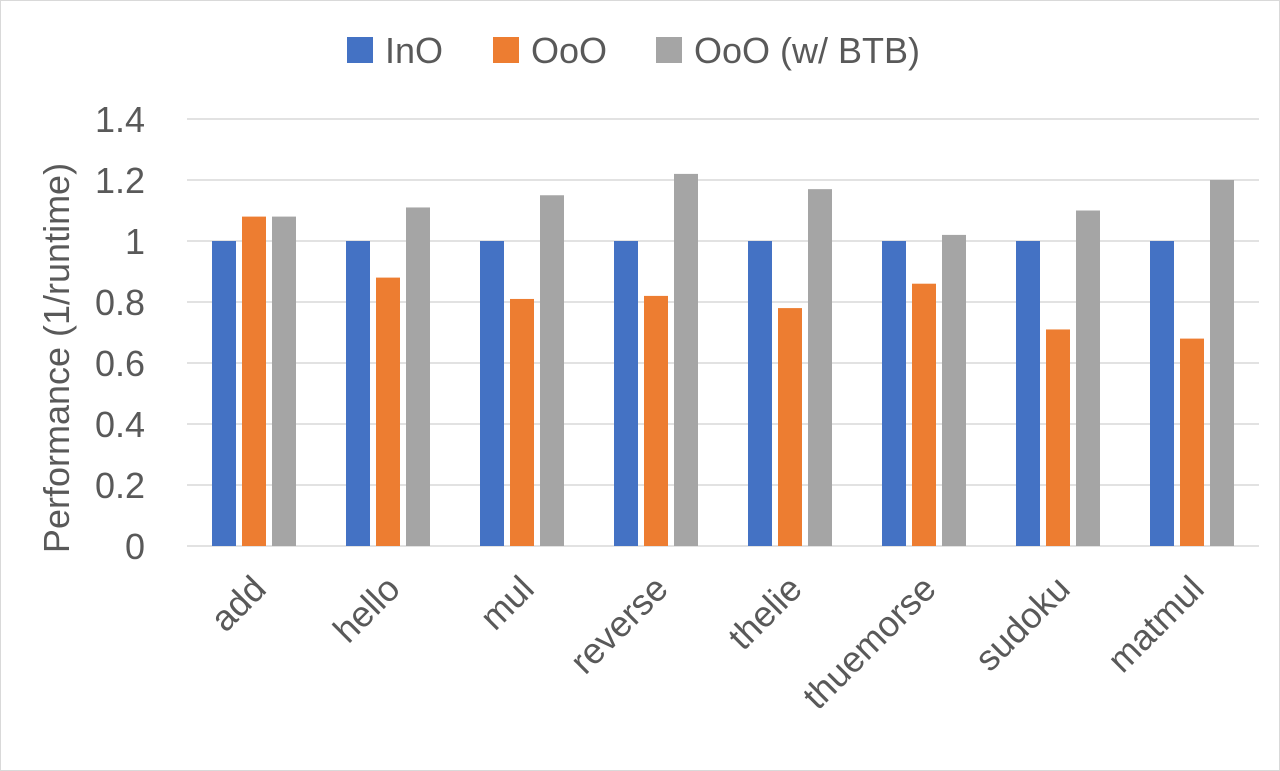  Describe the element at coordinates (1088, 378) in the screenshot. I see `bar-ooo-w-btb-sudoku` at that location.